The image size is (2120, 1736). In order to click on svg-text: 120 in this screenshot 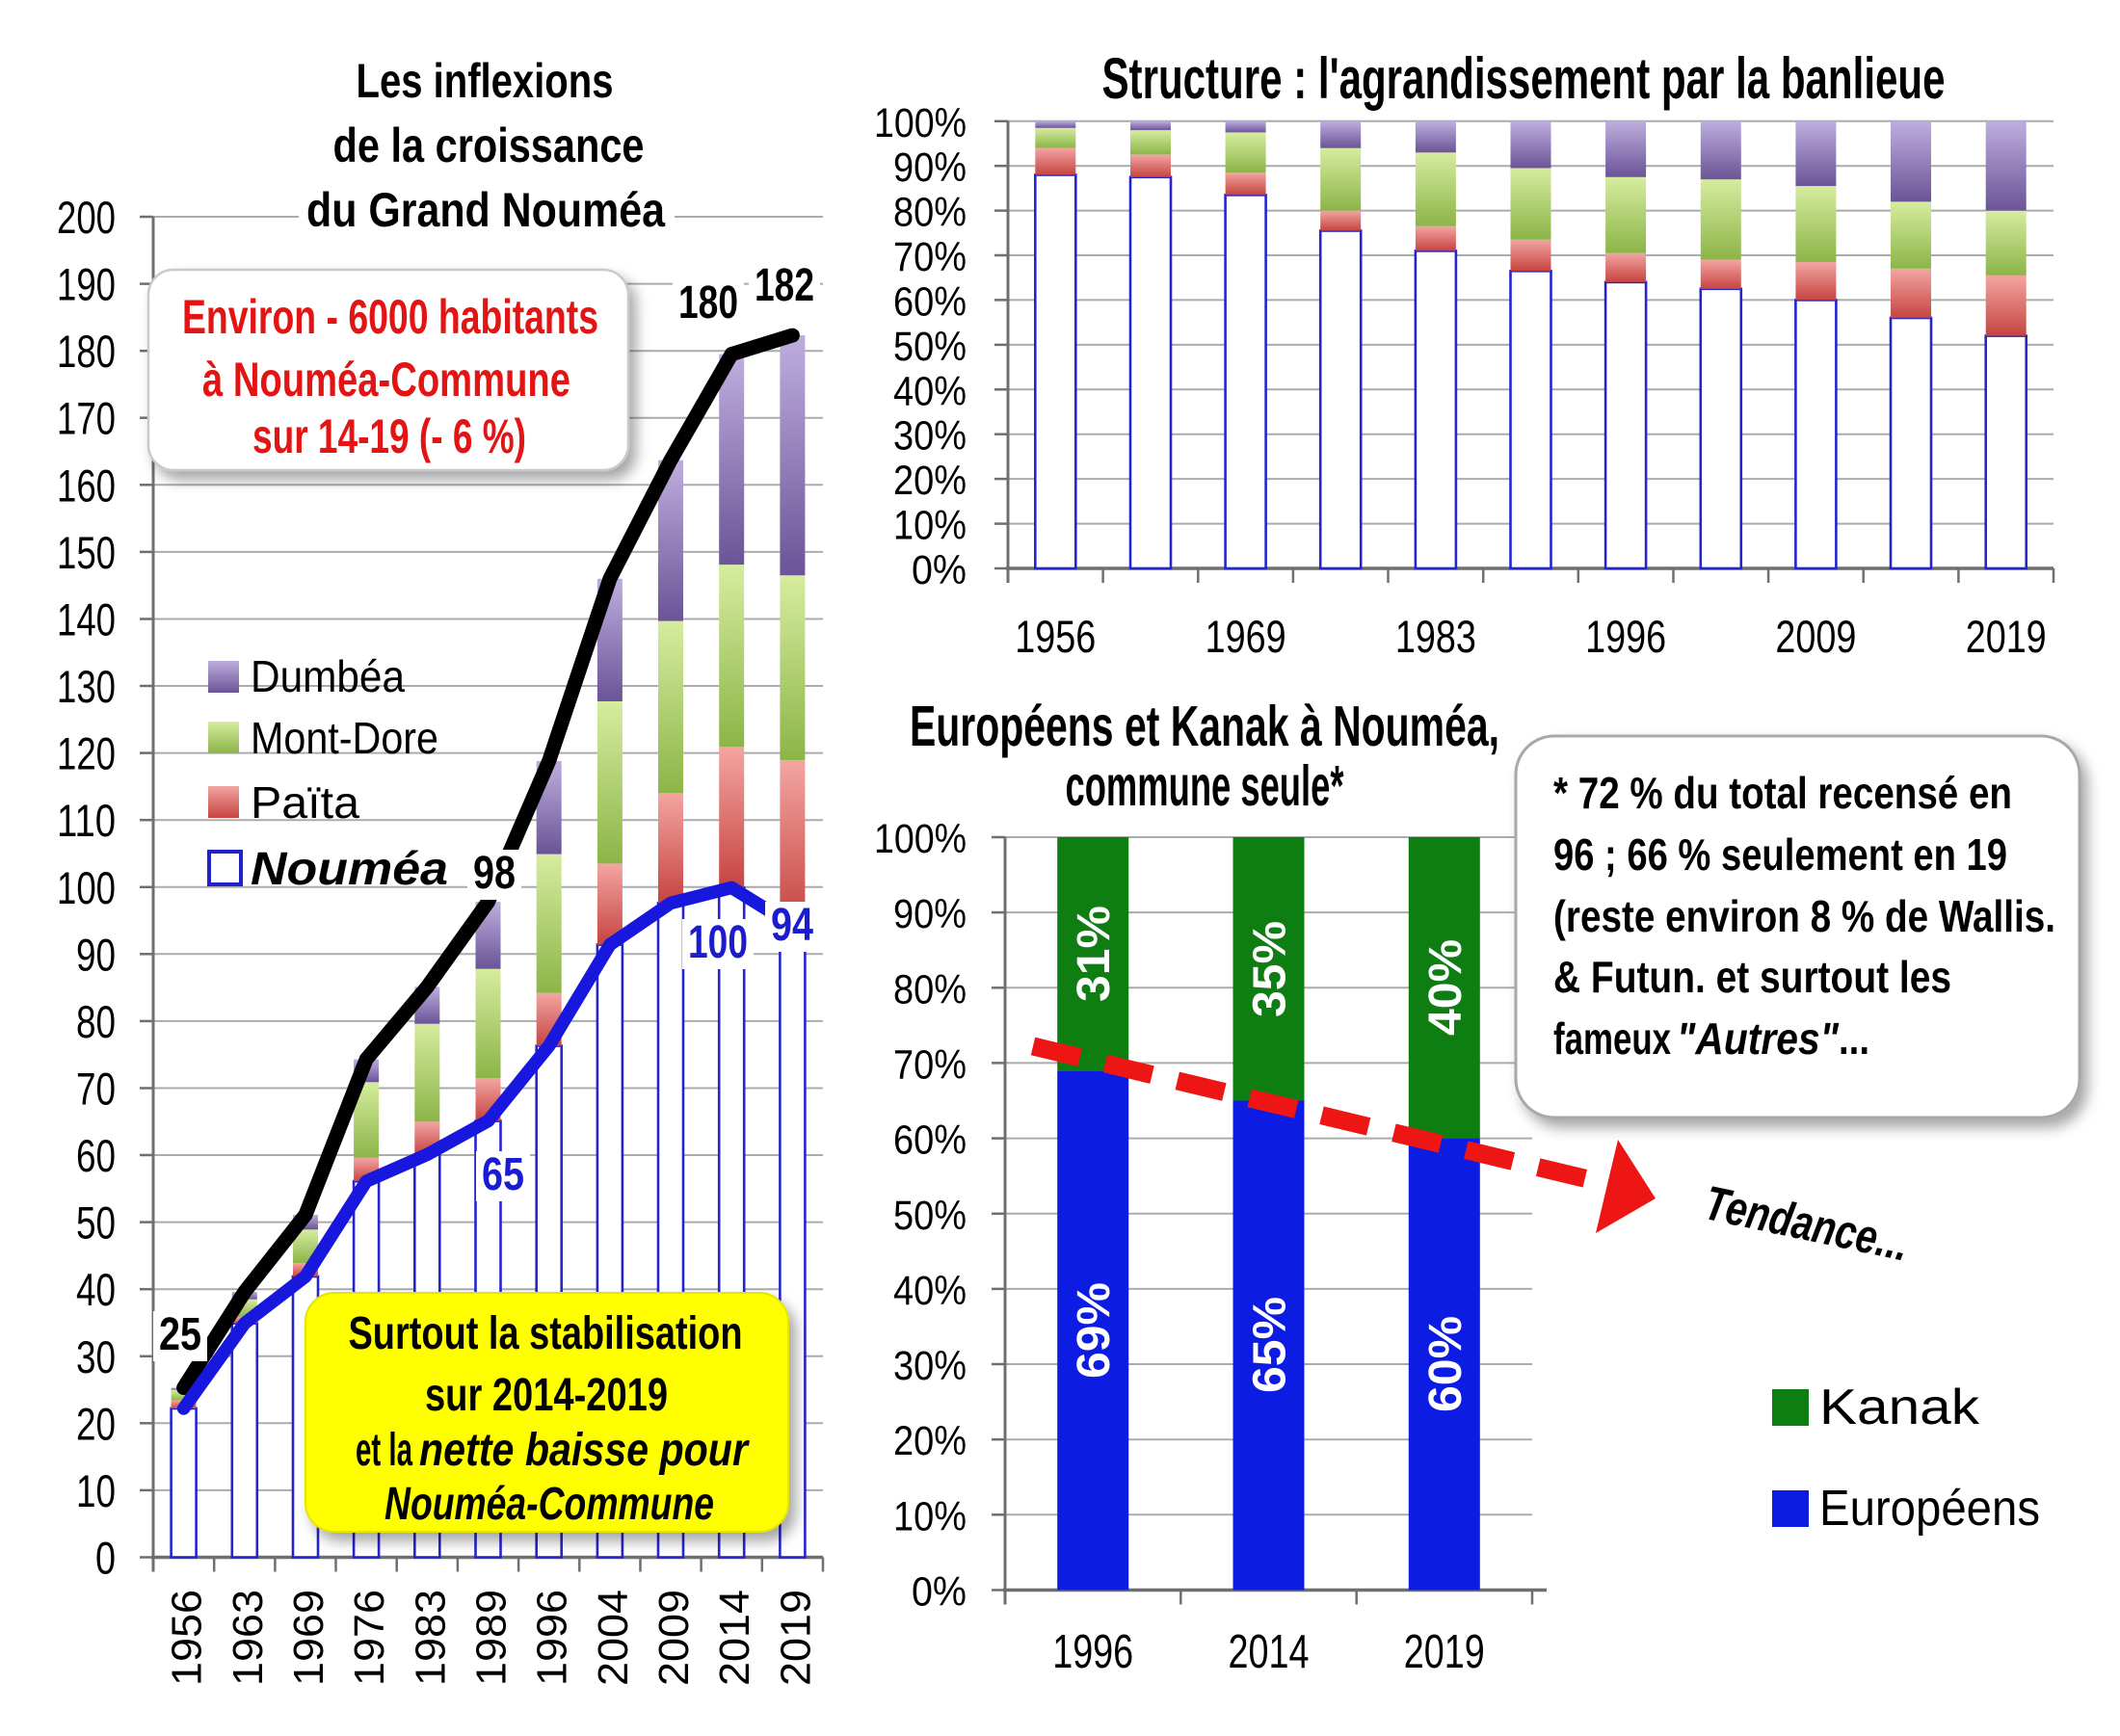, I will do `click(86, 754)`.